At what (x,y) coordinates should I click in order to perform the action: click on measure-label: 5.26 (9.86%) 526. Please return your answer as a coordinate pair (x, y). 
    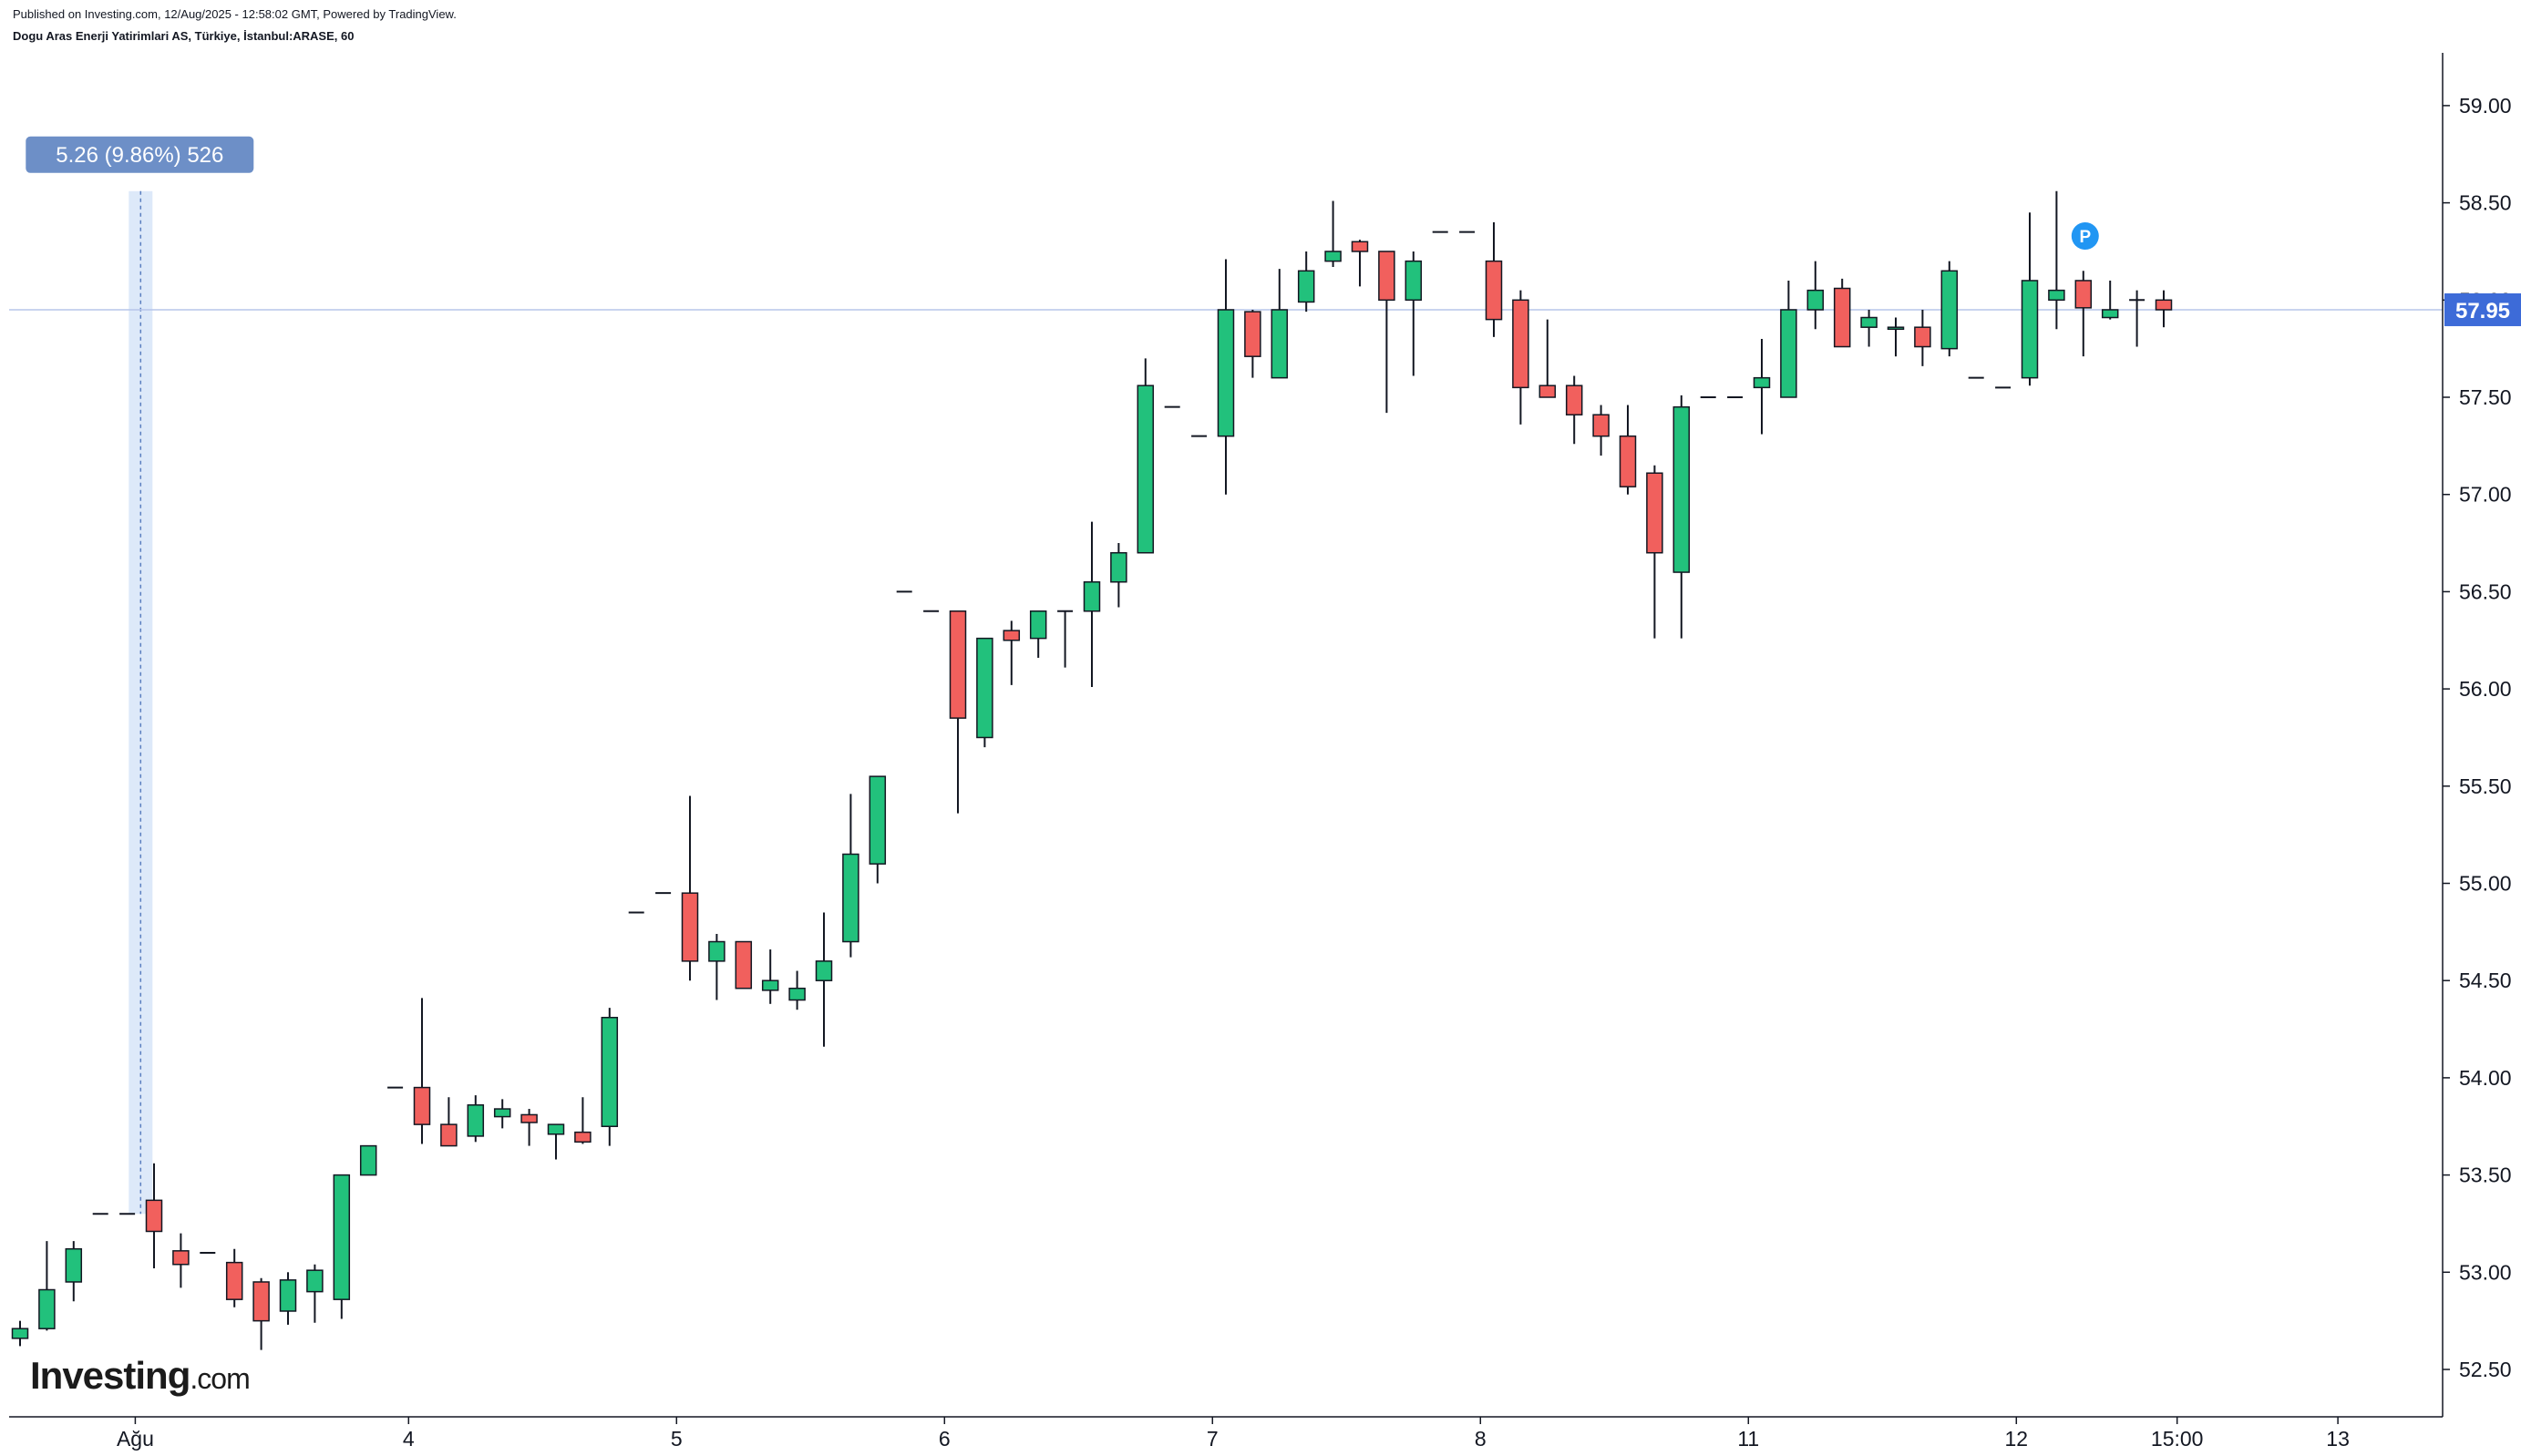
    Looking at the image, I should click on (139, 155).